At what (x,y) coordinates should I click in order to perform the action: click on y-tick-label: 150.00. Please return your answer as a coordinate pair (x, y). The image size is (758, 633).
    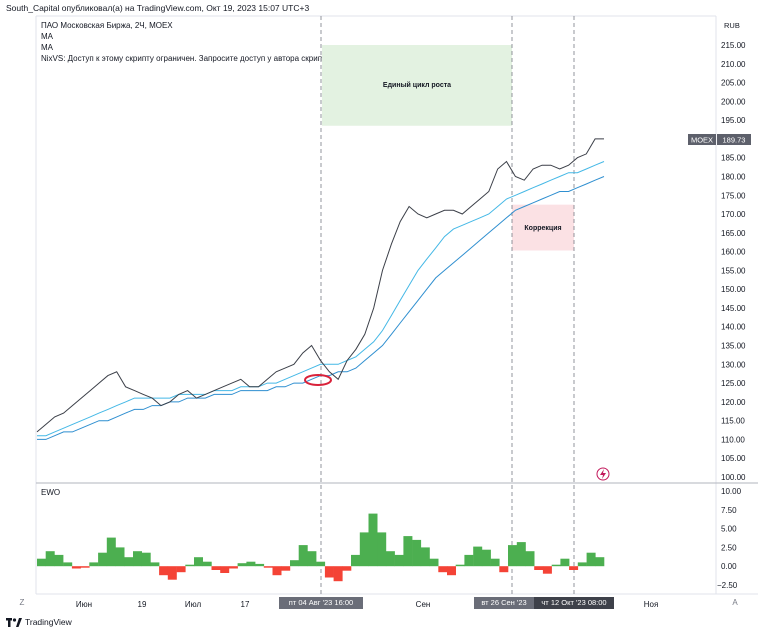
    Looking at the image, I should click on (733, 289).